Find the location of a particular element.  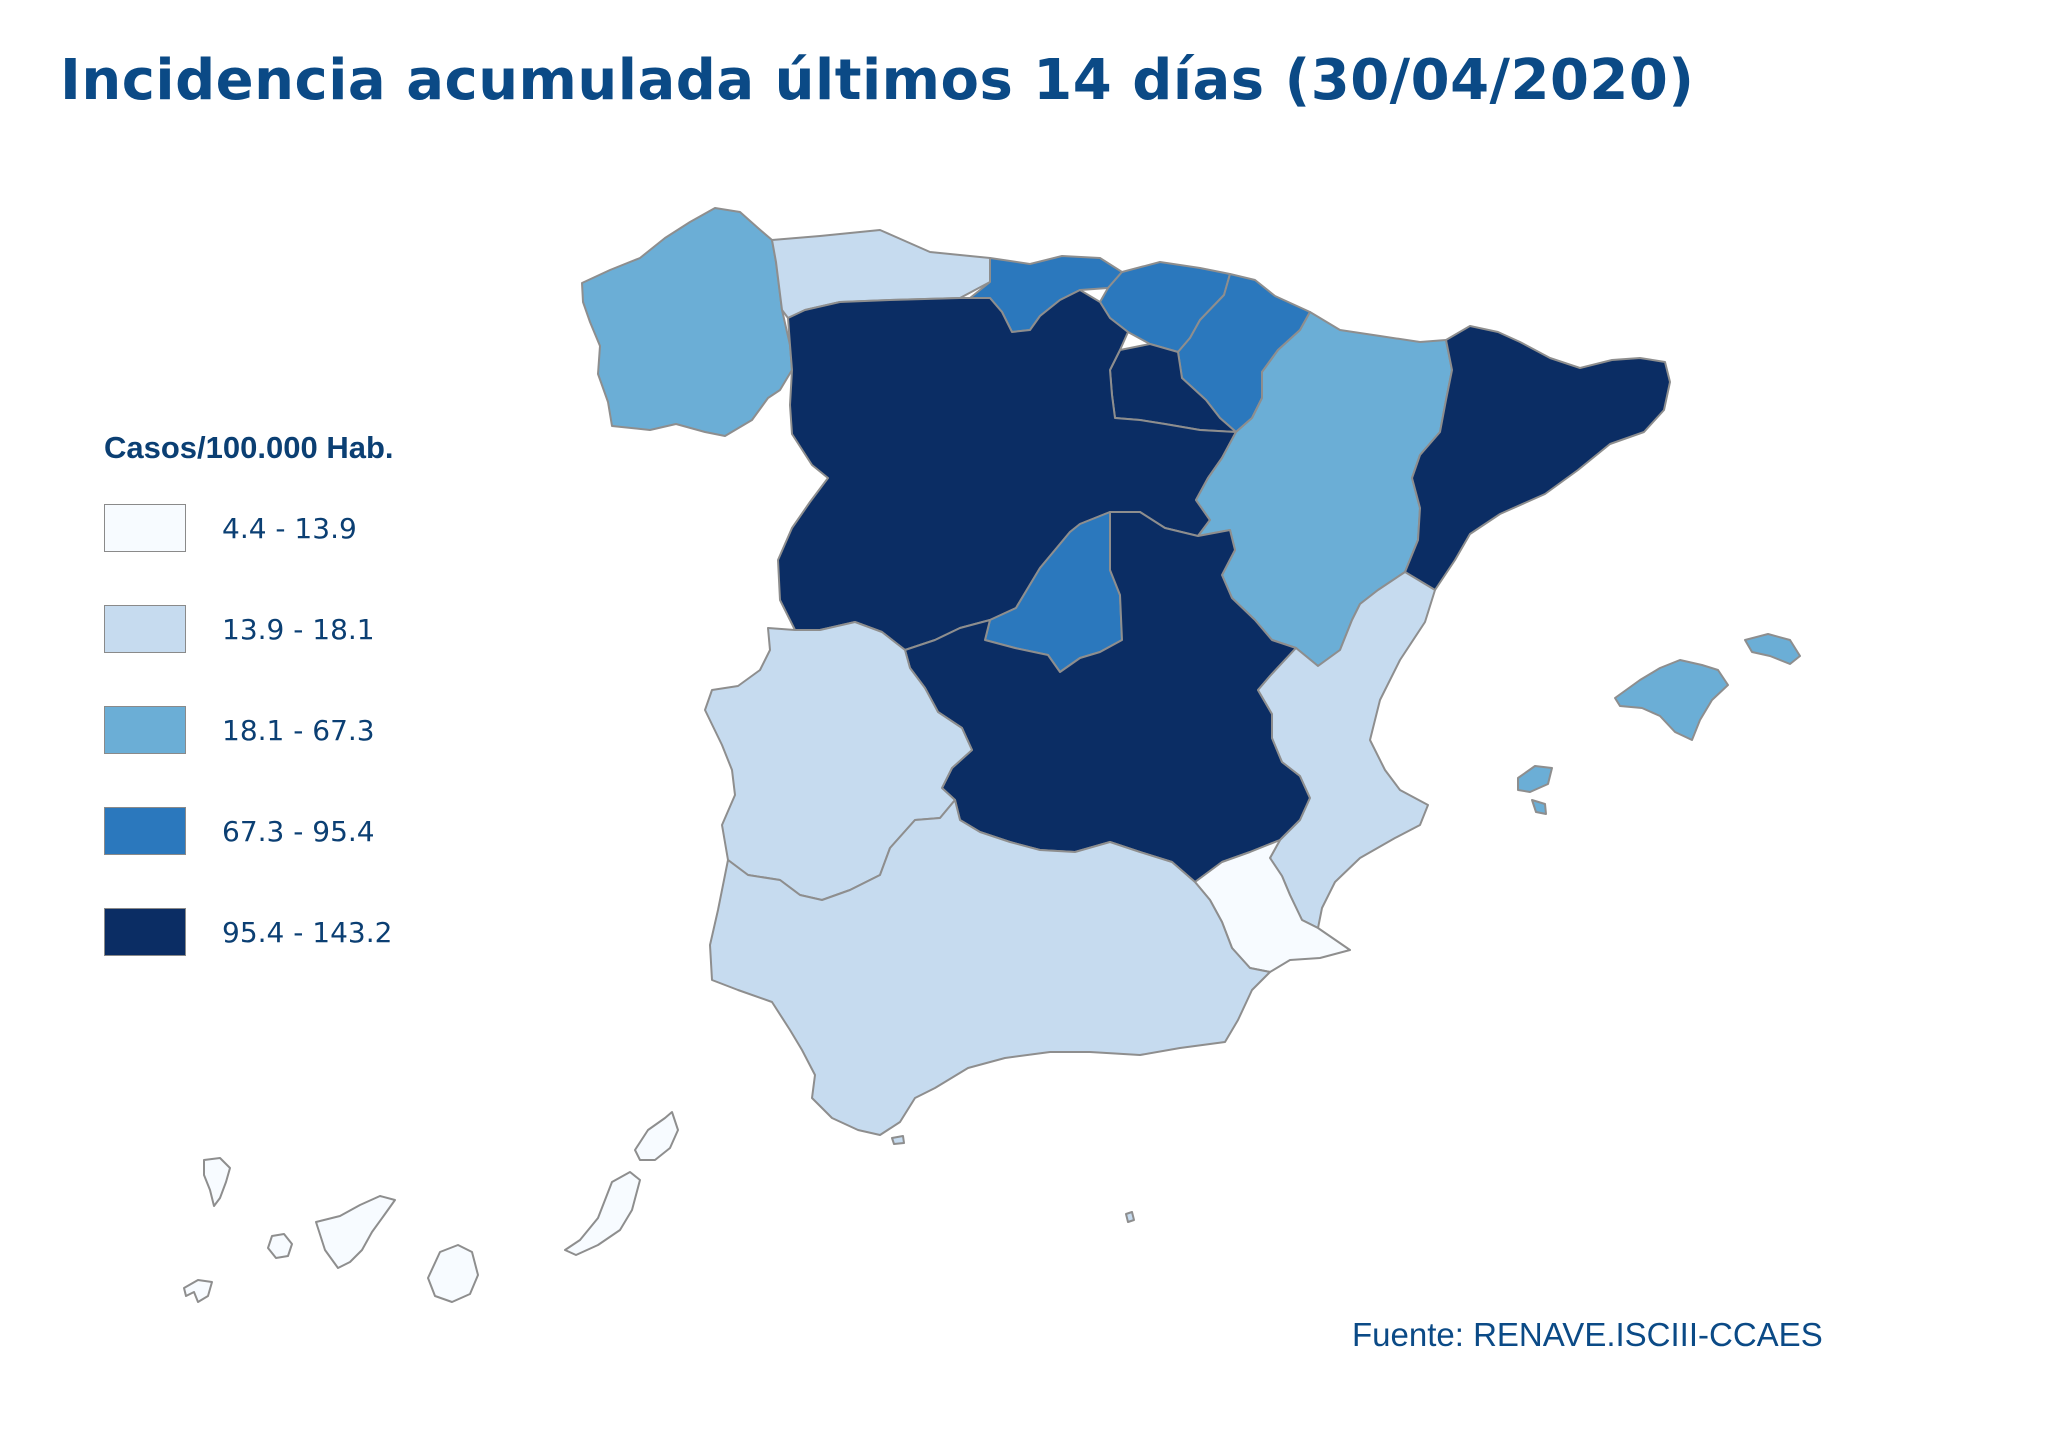

region-la-gomera is located at coordinates (280, 1246).